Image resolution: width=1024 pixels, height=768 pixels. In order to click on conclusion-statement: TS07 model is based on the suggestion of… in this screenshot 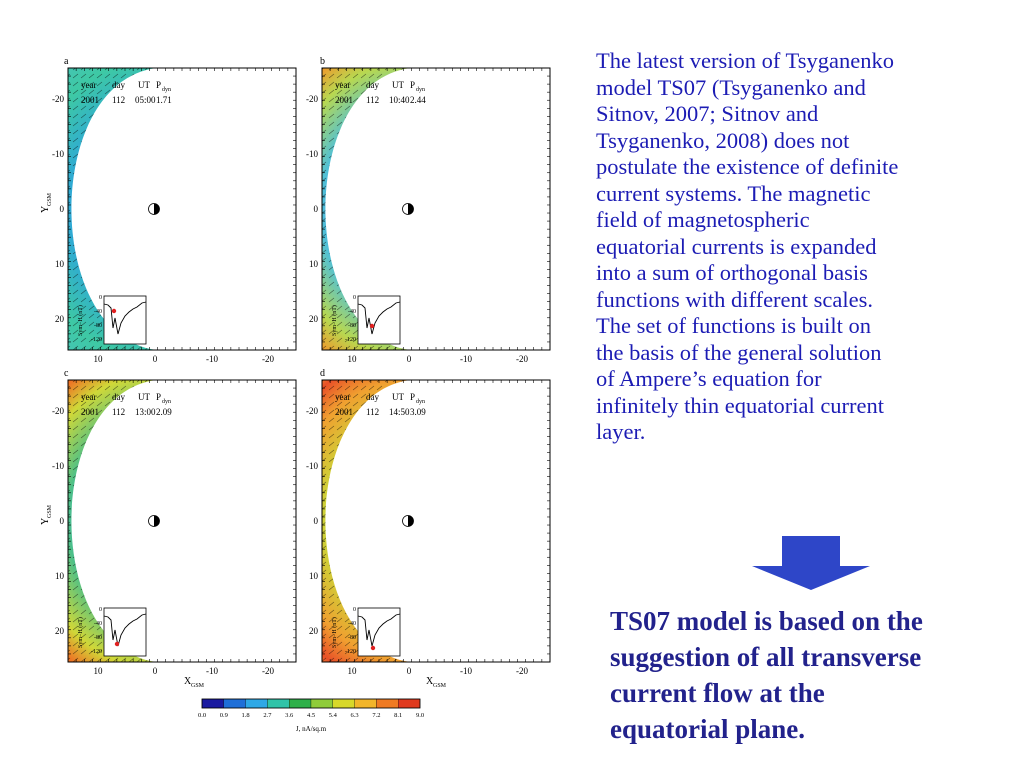, I will do `click(766, 675)`.